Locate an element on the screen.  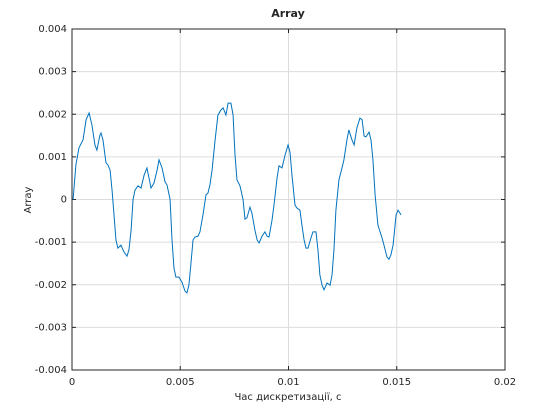
y-tick-label: 0 is located at coordinates (64, 200).